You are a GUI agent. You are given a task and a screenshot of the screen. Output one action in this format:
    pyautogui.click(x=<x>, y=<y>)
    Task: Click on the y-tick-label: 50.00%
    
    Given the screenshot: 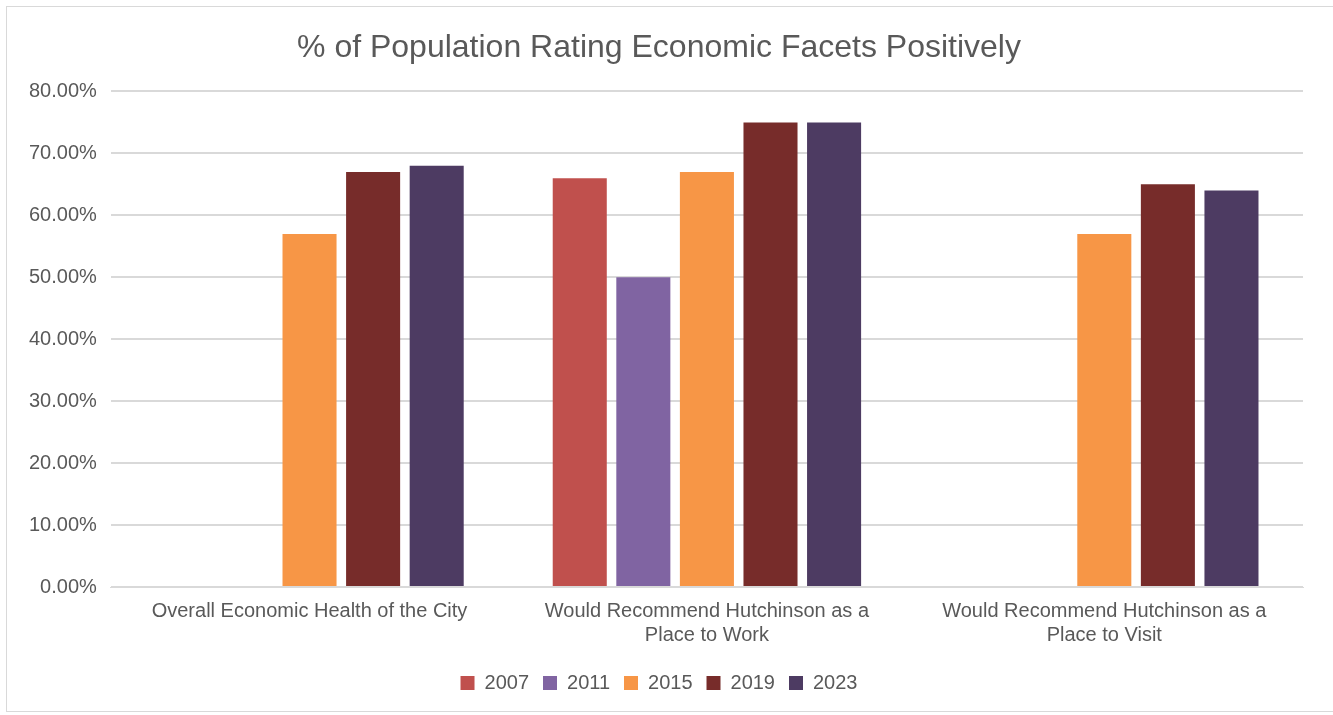 What is the action you would take?
    pyautogui.click(x=63, y=275)
    